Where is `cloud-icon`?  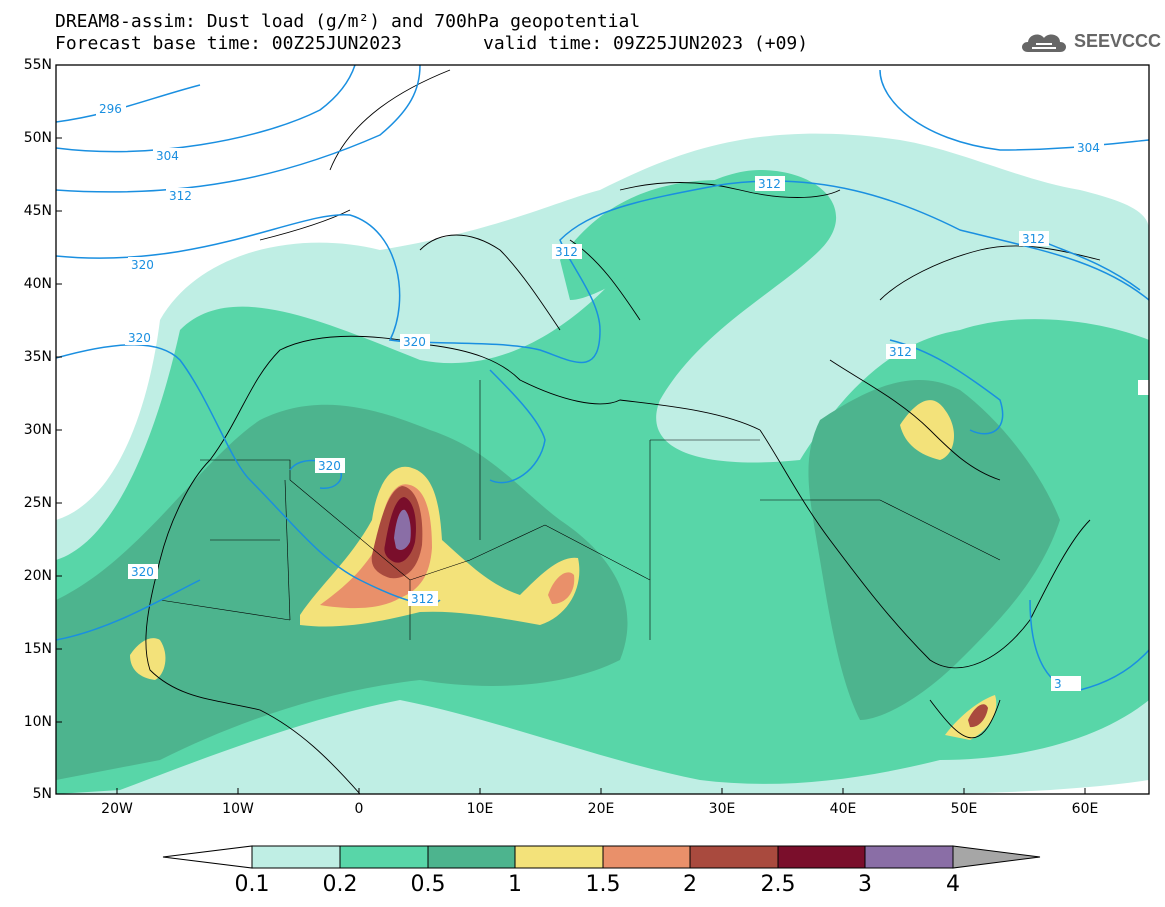 cloud-icon is located at coordinates (1044, 43).